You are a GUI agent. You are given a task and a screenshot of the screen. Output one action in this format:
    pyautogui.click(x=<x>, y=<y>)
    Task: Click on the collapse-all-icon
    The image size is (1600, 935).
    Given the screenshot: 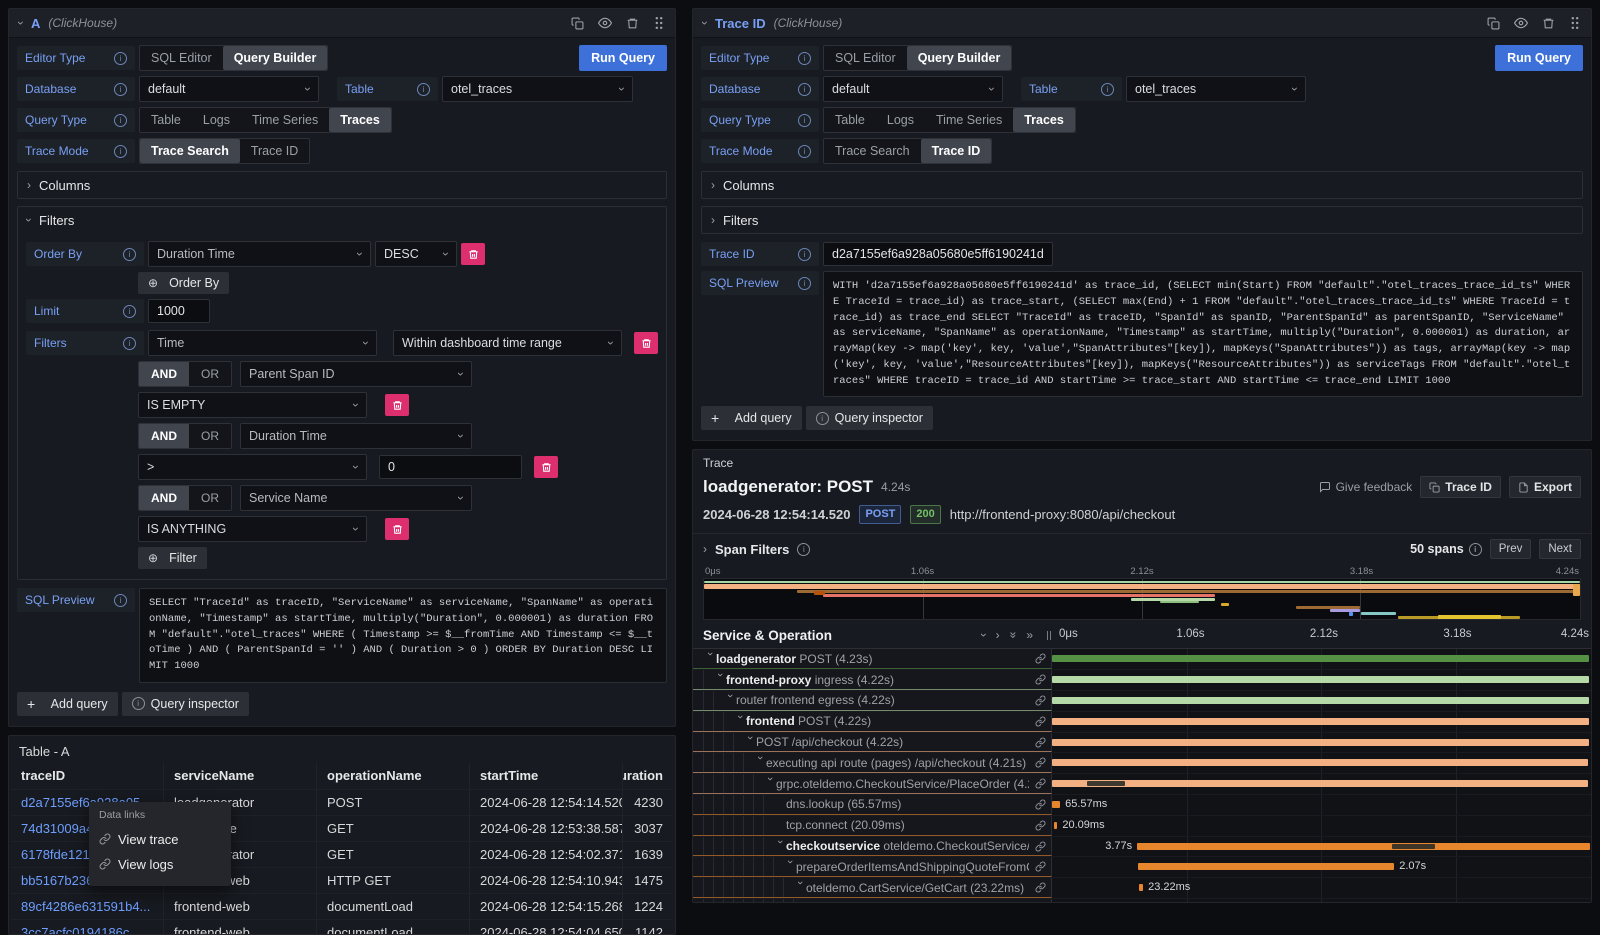 What is the action you would take?
    pyautogui.click(x=1013, y=635)
    